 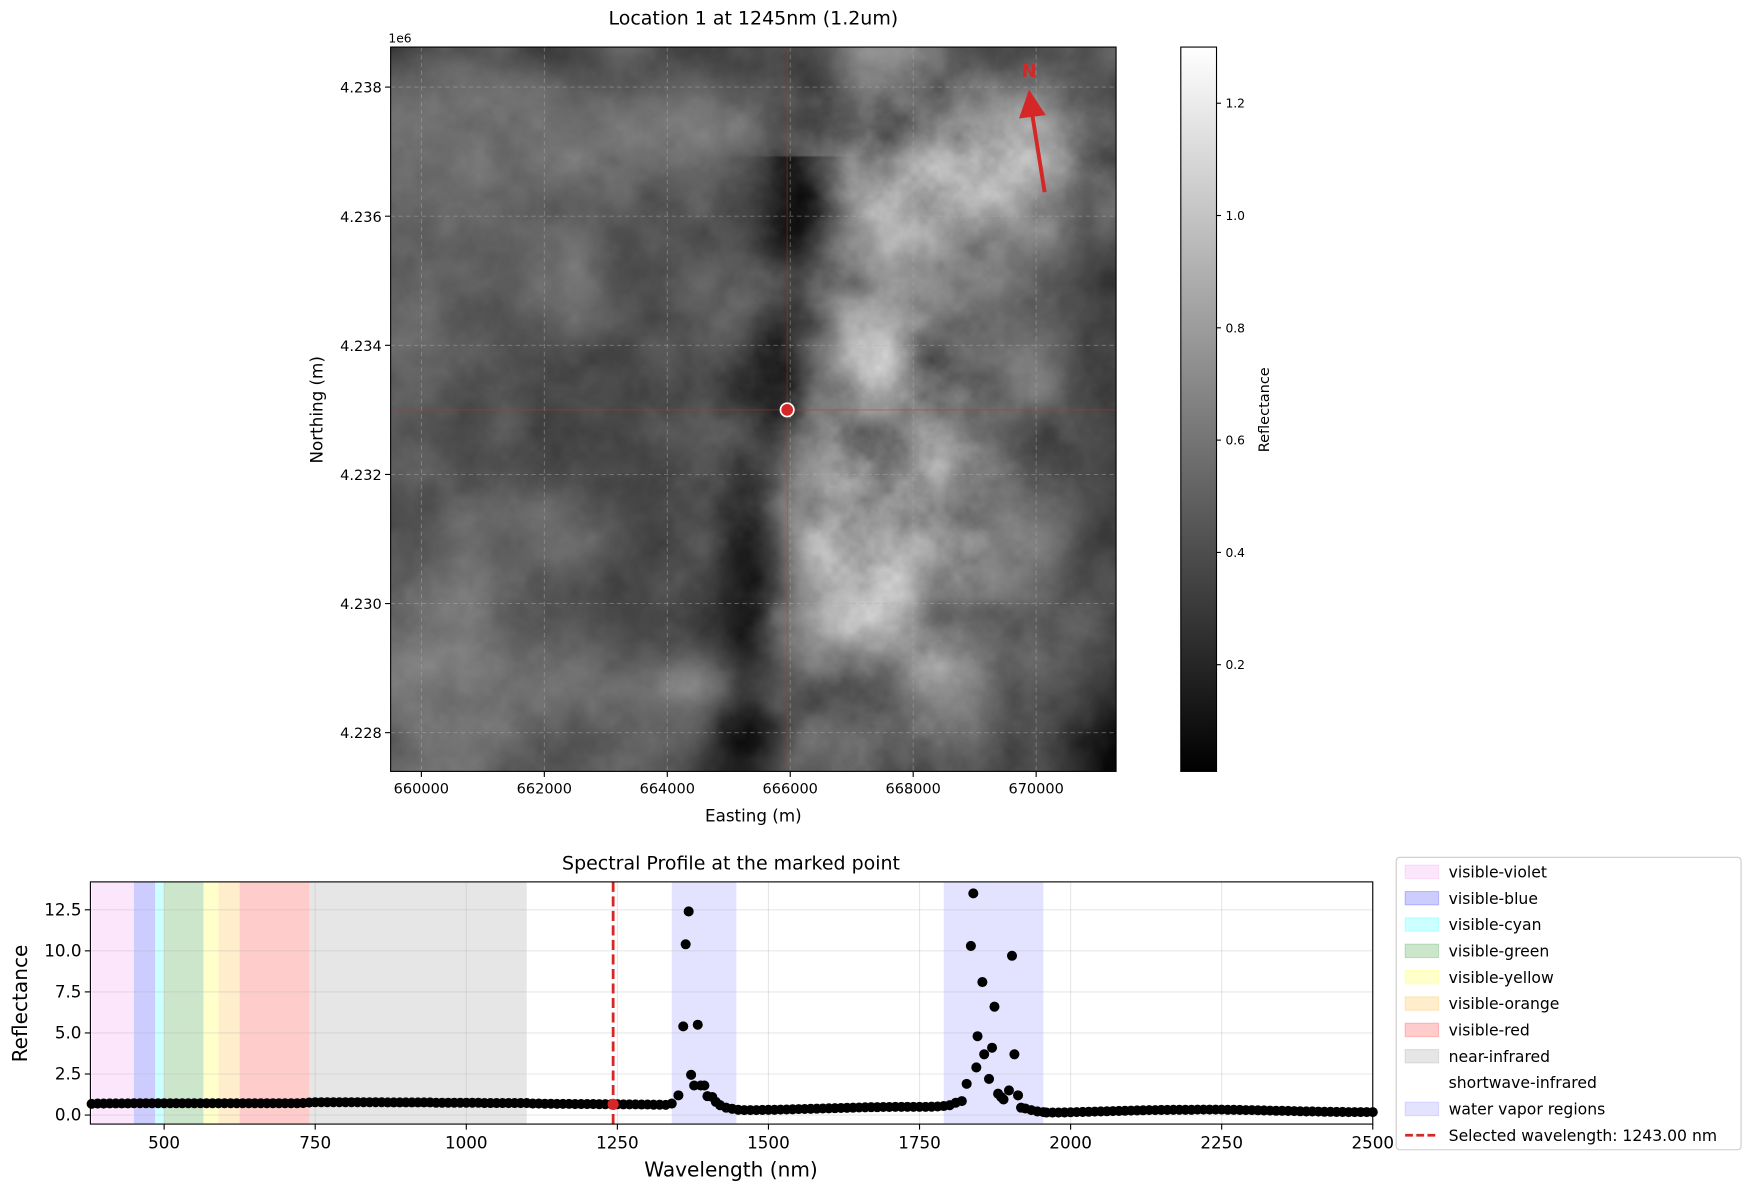 What do you see at coordinates (68, 1115) in the screenshot?
I see `spectral-y-tick-label: 0.0` at bounding box center [68, 1115].